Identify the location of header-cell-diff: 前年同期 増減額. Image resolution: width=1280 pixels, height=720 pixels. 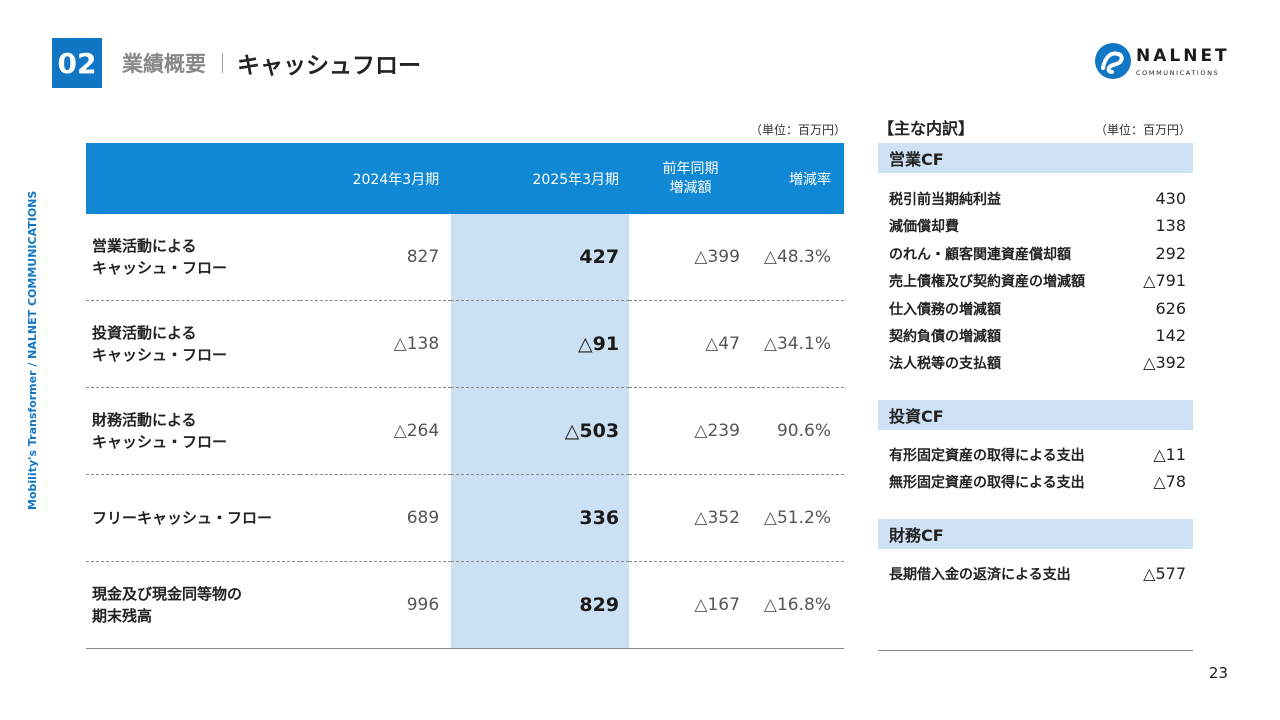
(690, 178).